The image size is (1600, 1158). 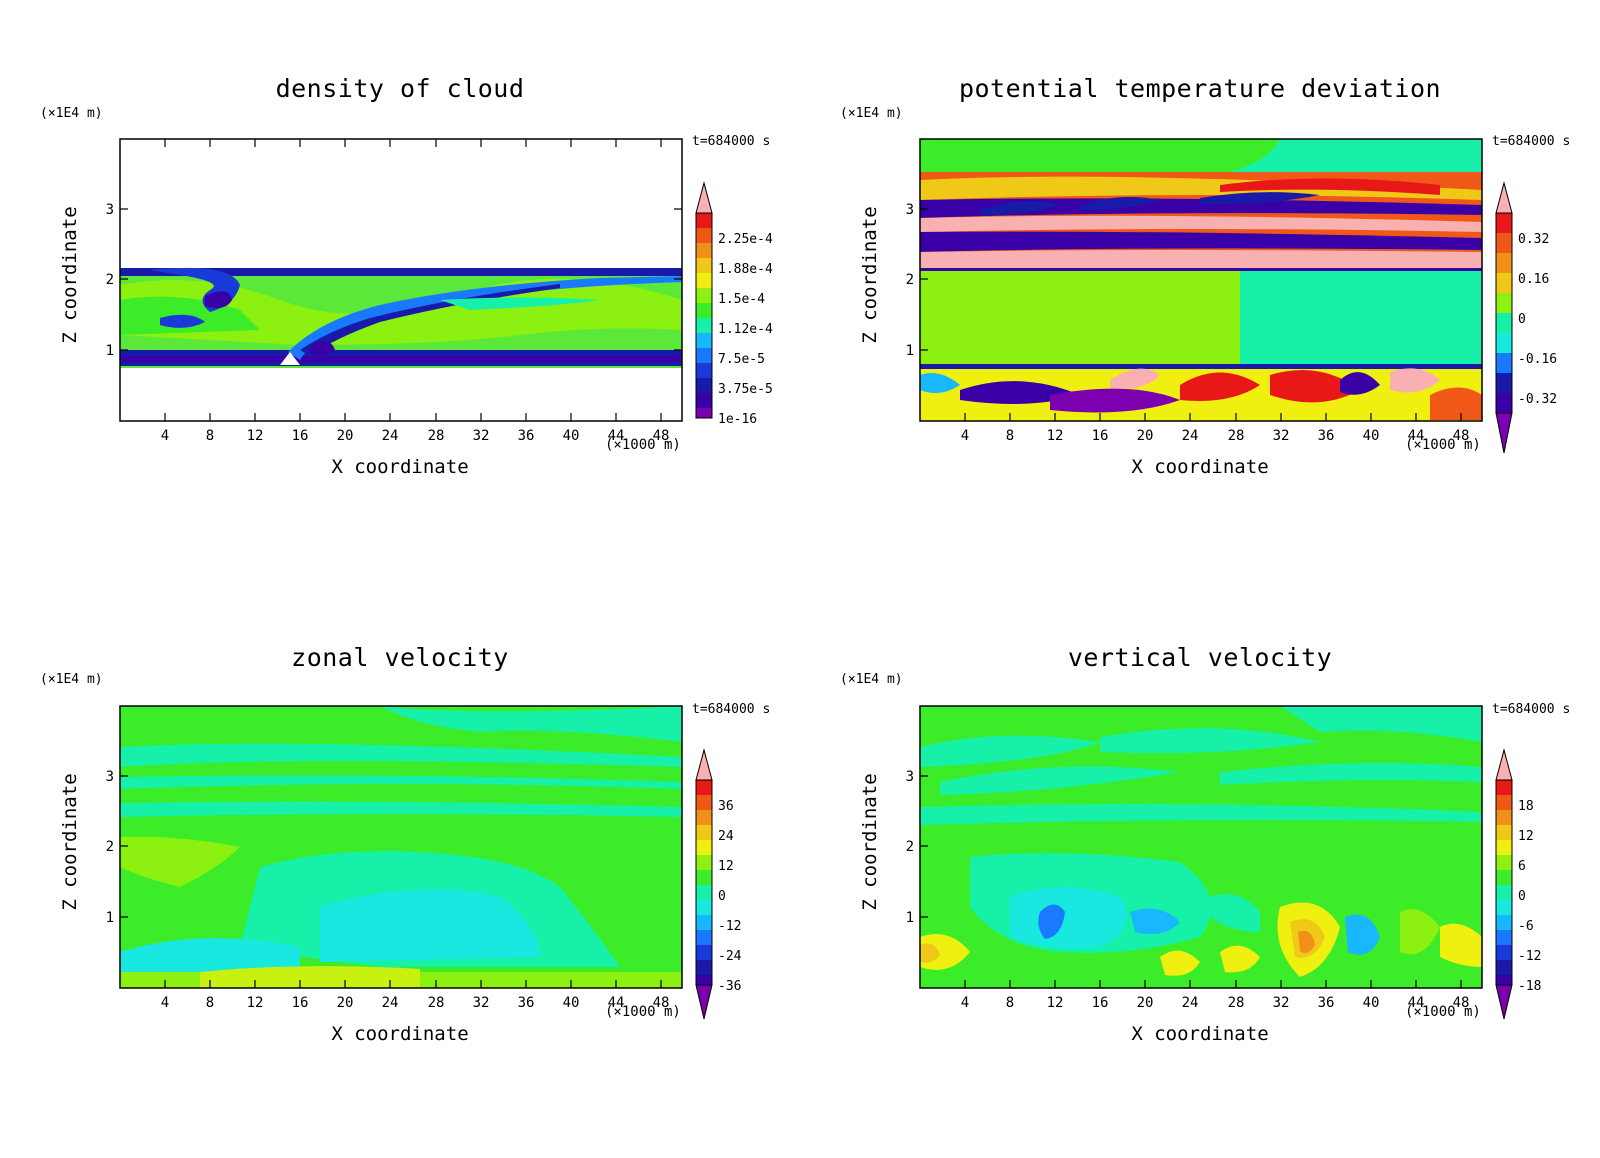 What do you see at coordinates (1529, 896) in the screenshot?
I see `colorbar-labels: 18 12 6 0 -6 -12 -18` at bounding box center [1529, 896].